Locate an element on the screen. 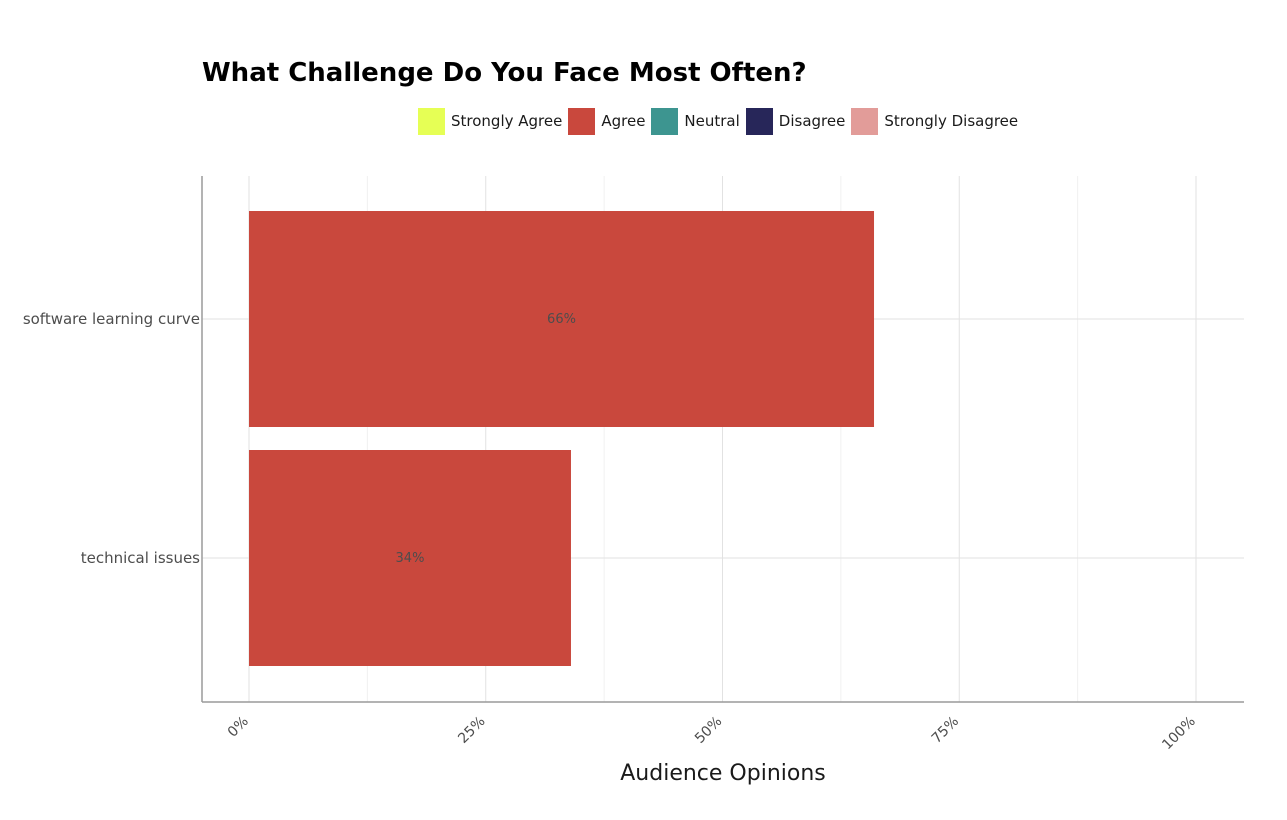 The height and width of the screenshot is (820, 1287). legend-item: Agree is located at coordinates (607, 121).